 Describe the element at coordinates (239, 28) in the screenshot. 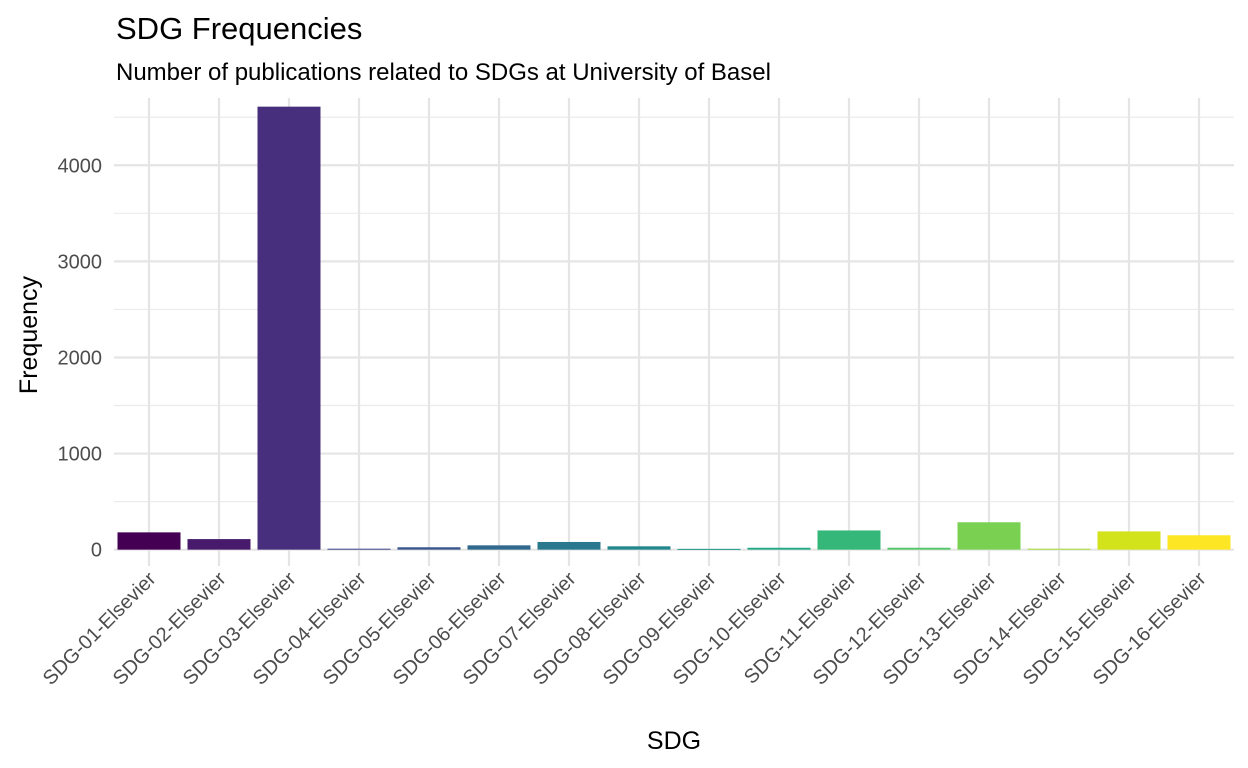

I see `chart-title: SDG Frequencies` at that location.